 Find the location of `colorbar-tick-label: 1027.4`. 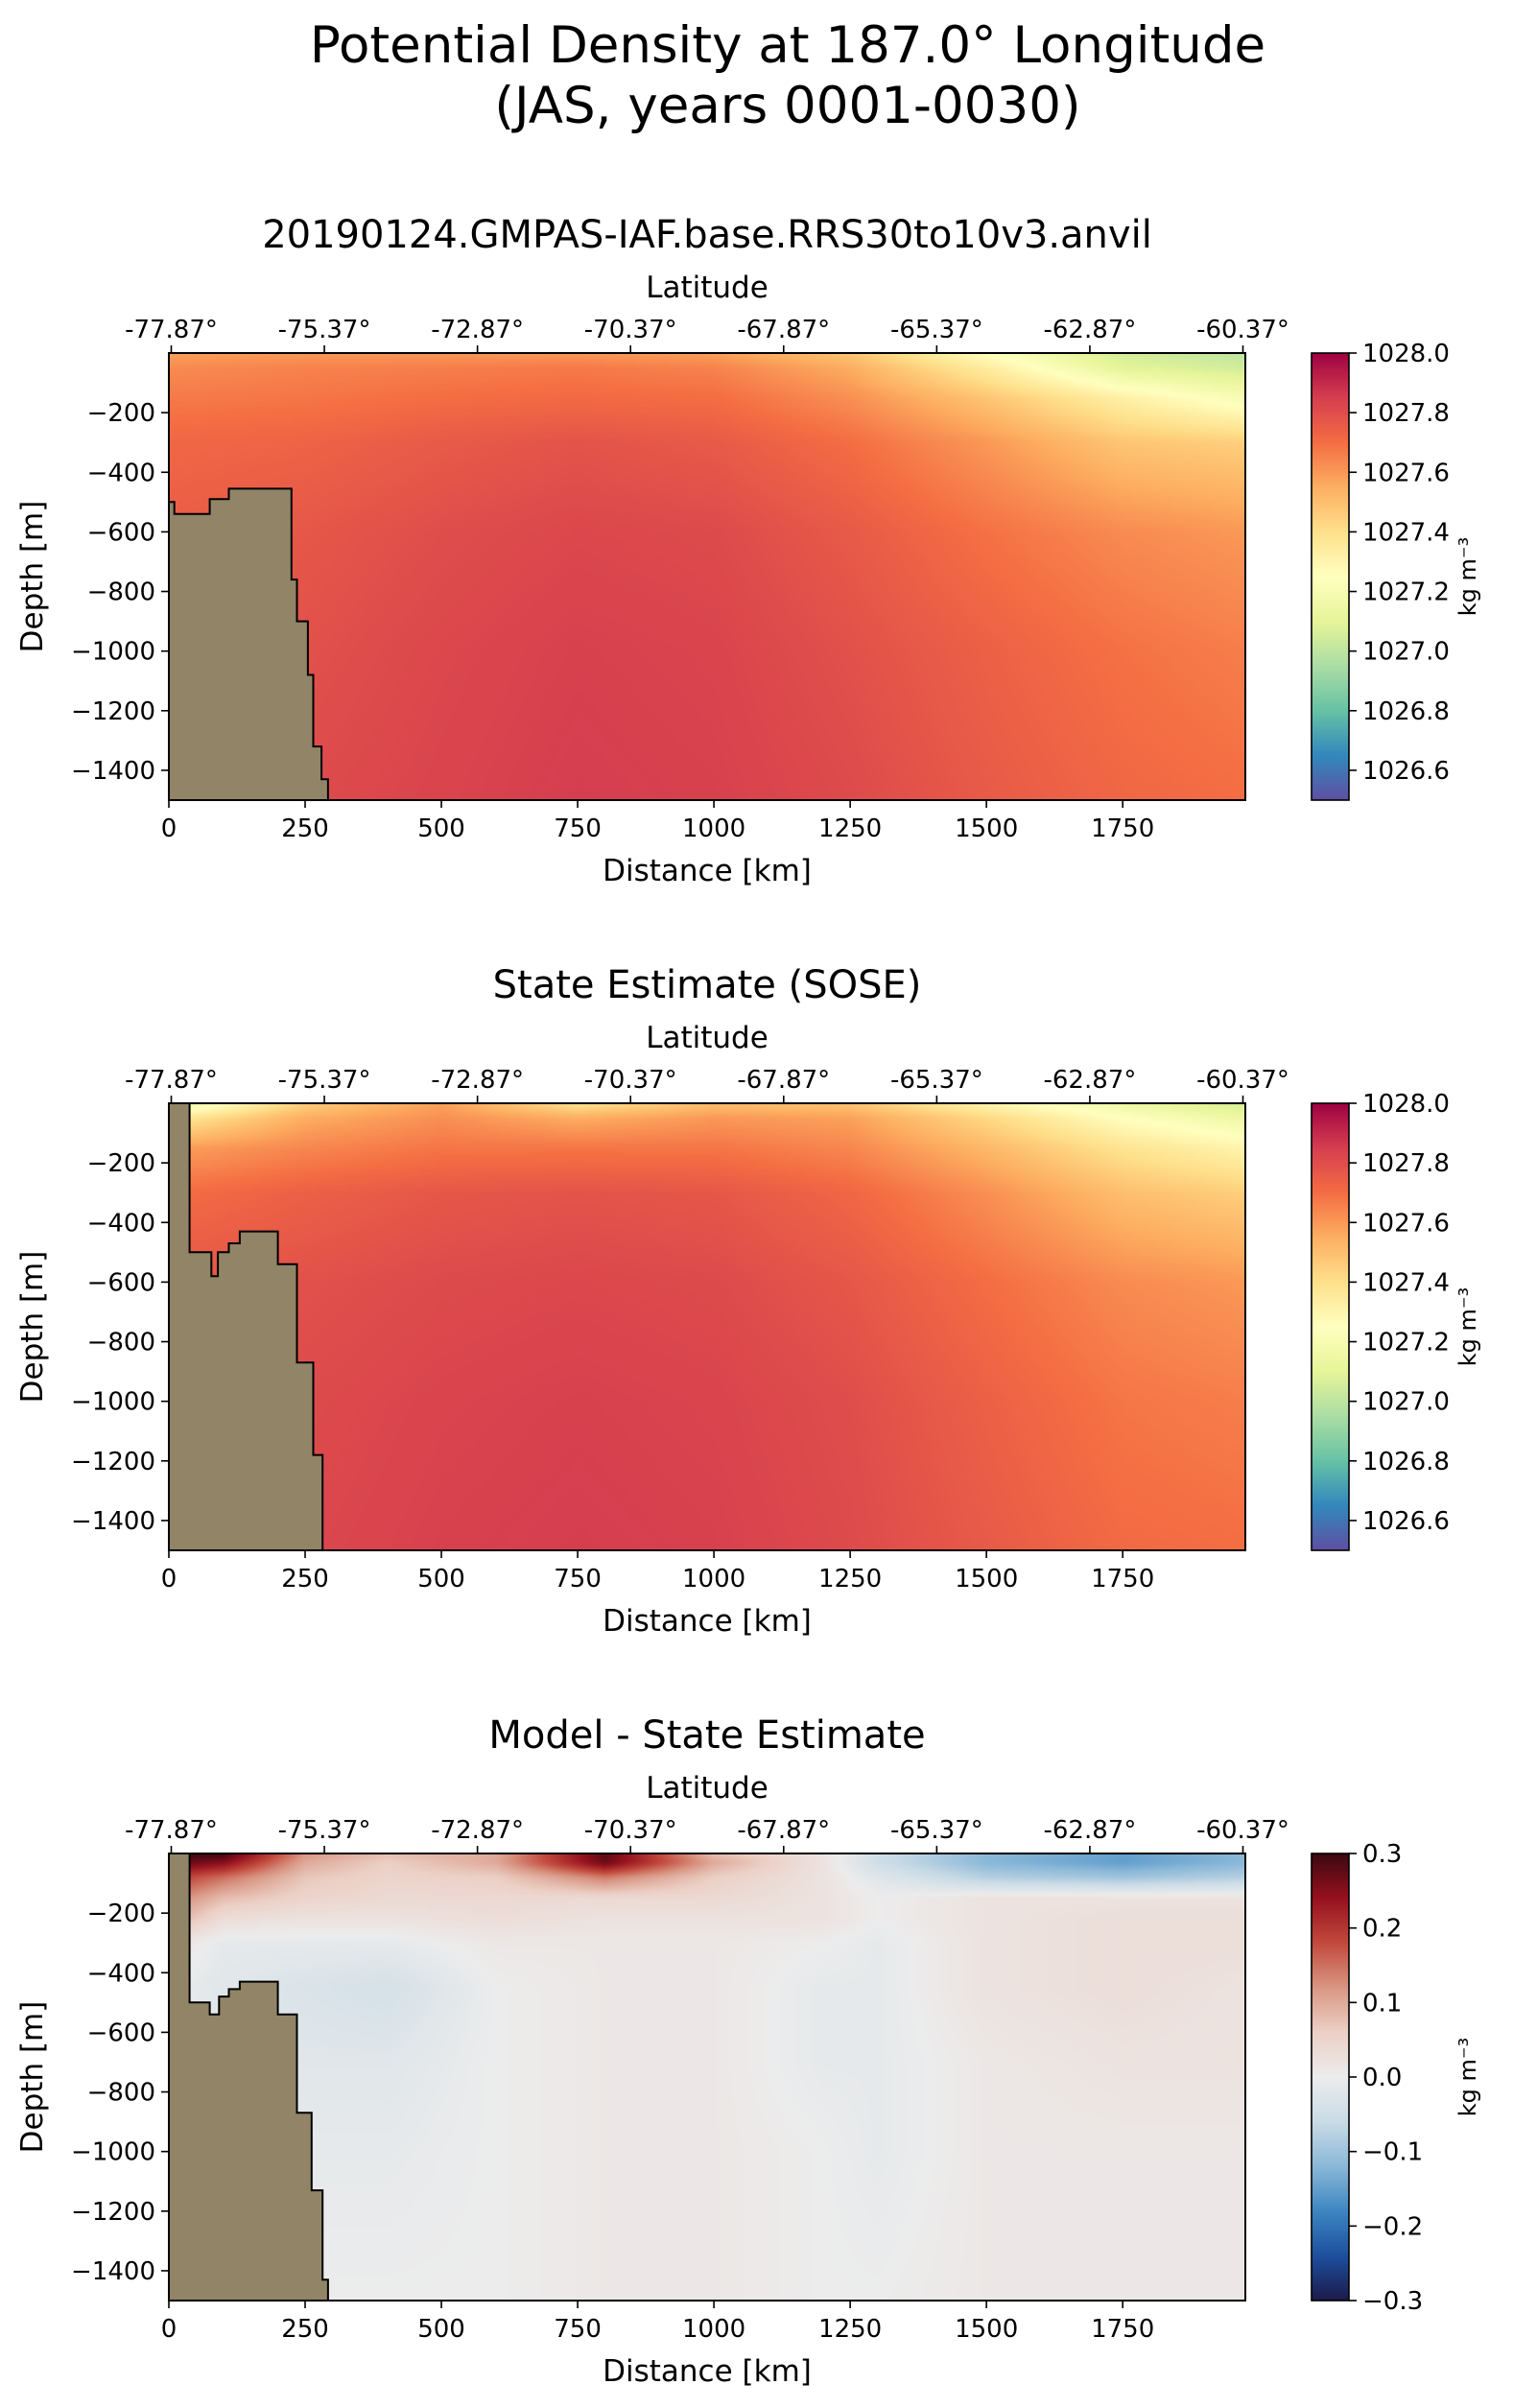

colorbar-tick-label: 1027.4 is located at coordinates (1406, 1282).